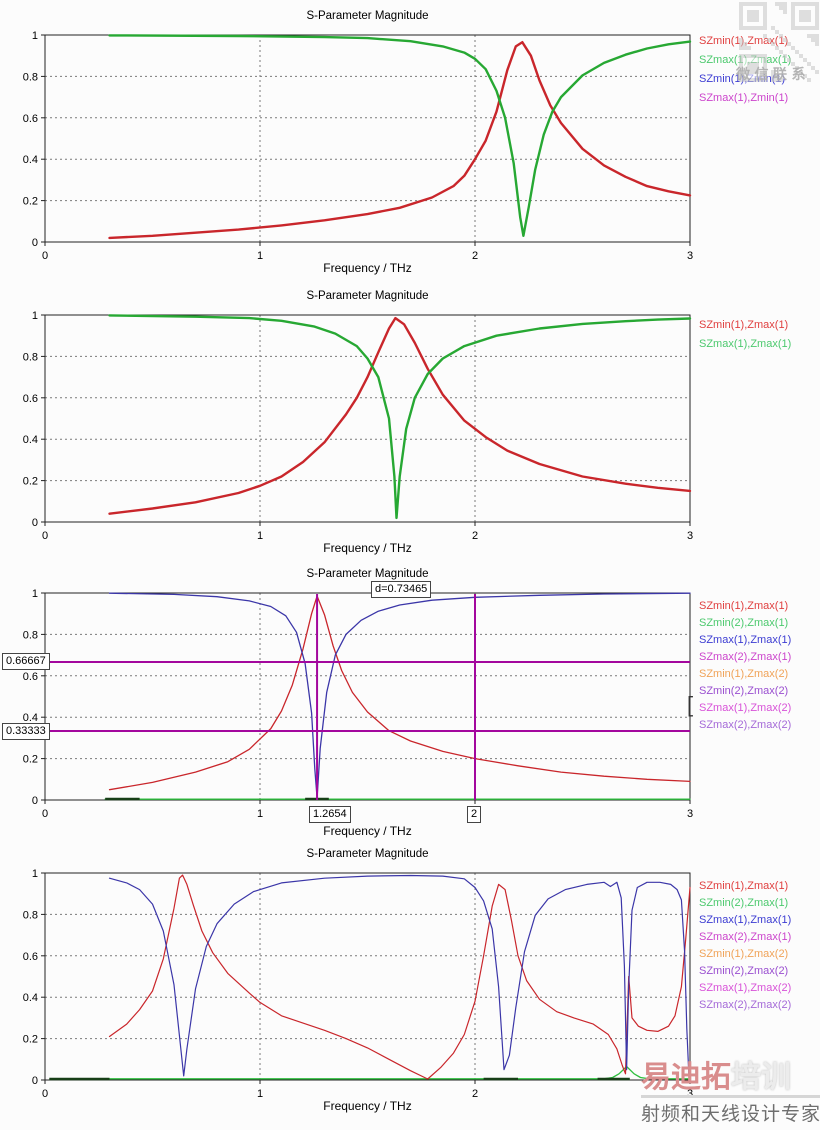 The width and height of the screenshot is (820, 1130). Describe the element at coordinates (744, 98) in the screenshot. I see `legend-item: SZmax(1),Zmin(1)` at that location.